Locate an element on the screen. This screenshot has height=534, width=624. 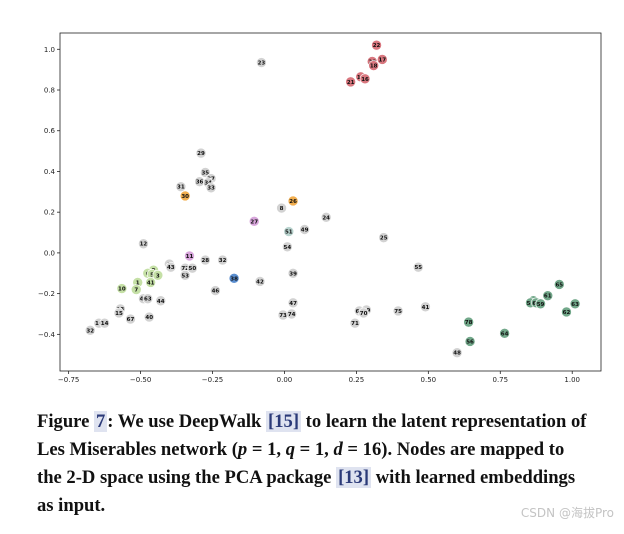
node-label: 74 is located at coordinates (292, 315).